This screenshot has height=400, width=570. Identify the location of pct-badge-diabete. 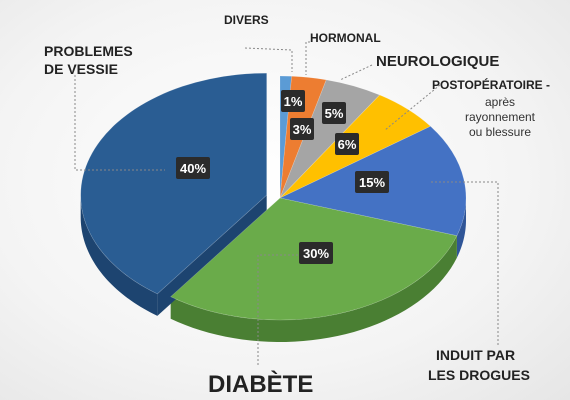
(316, 253).